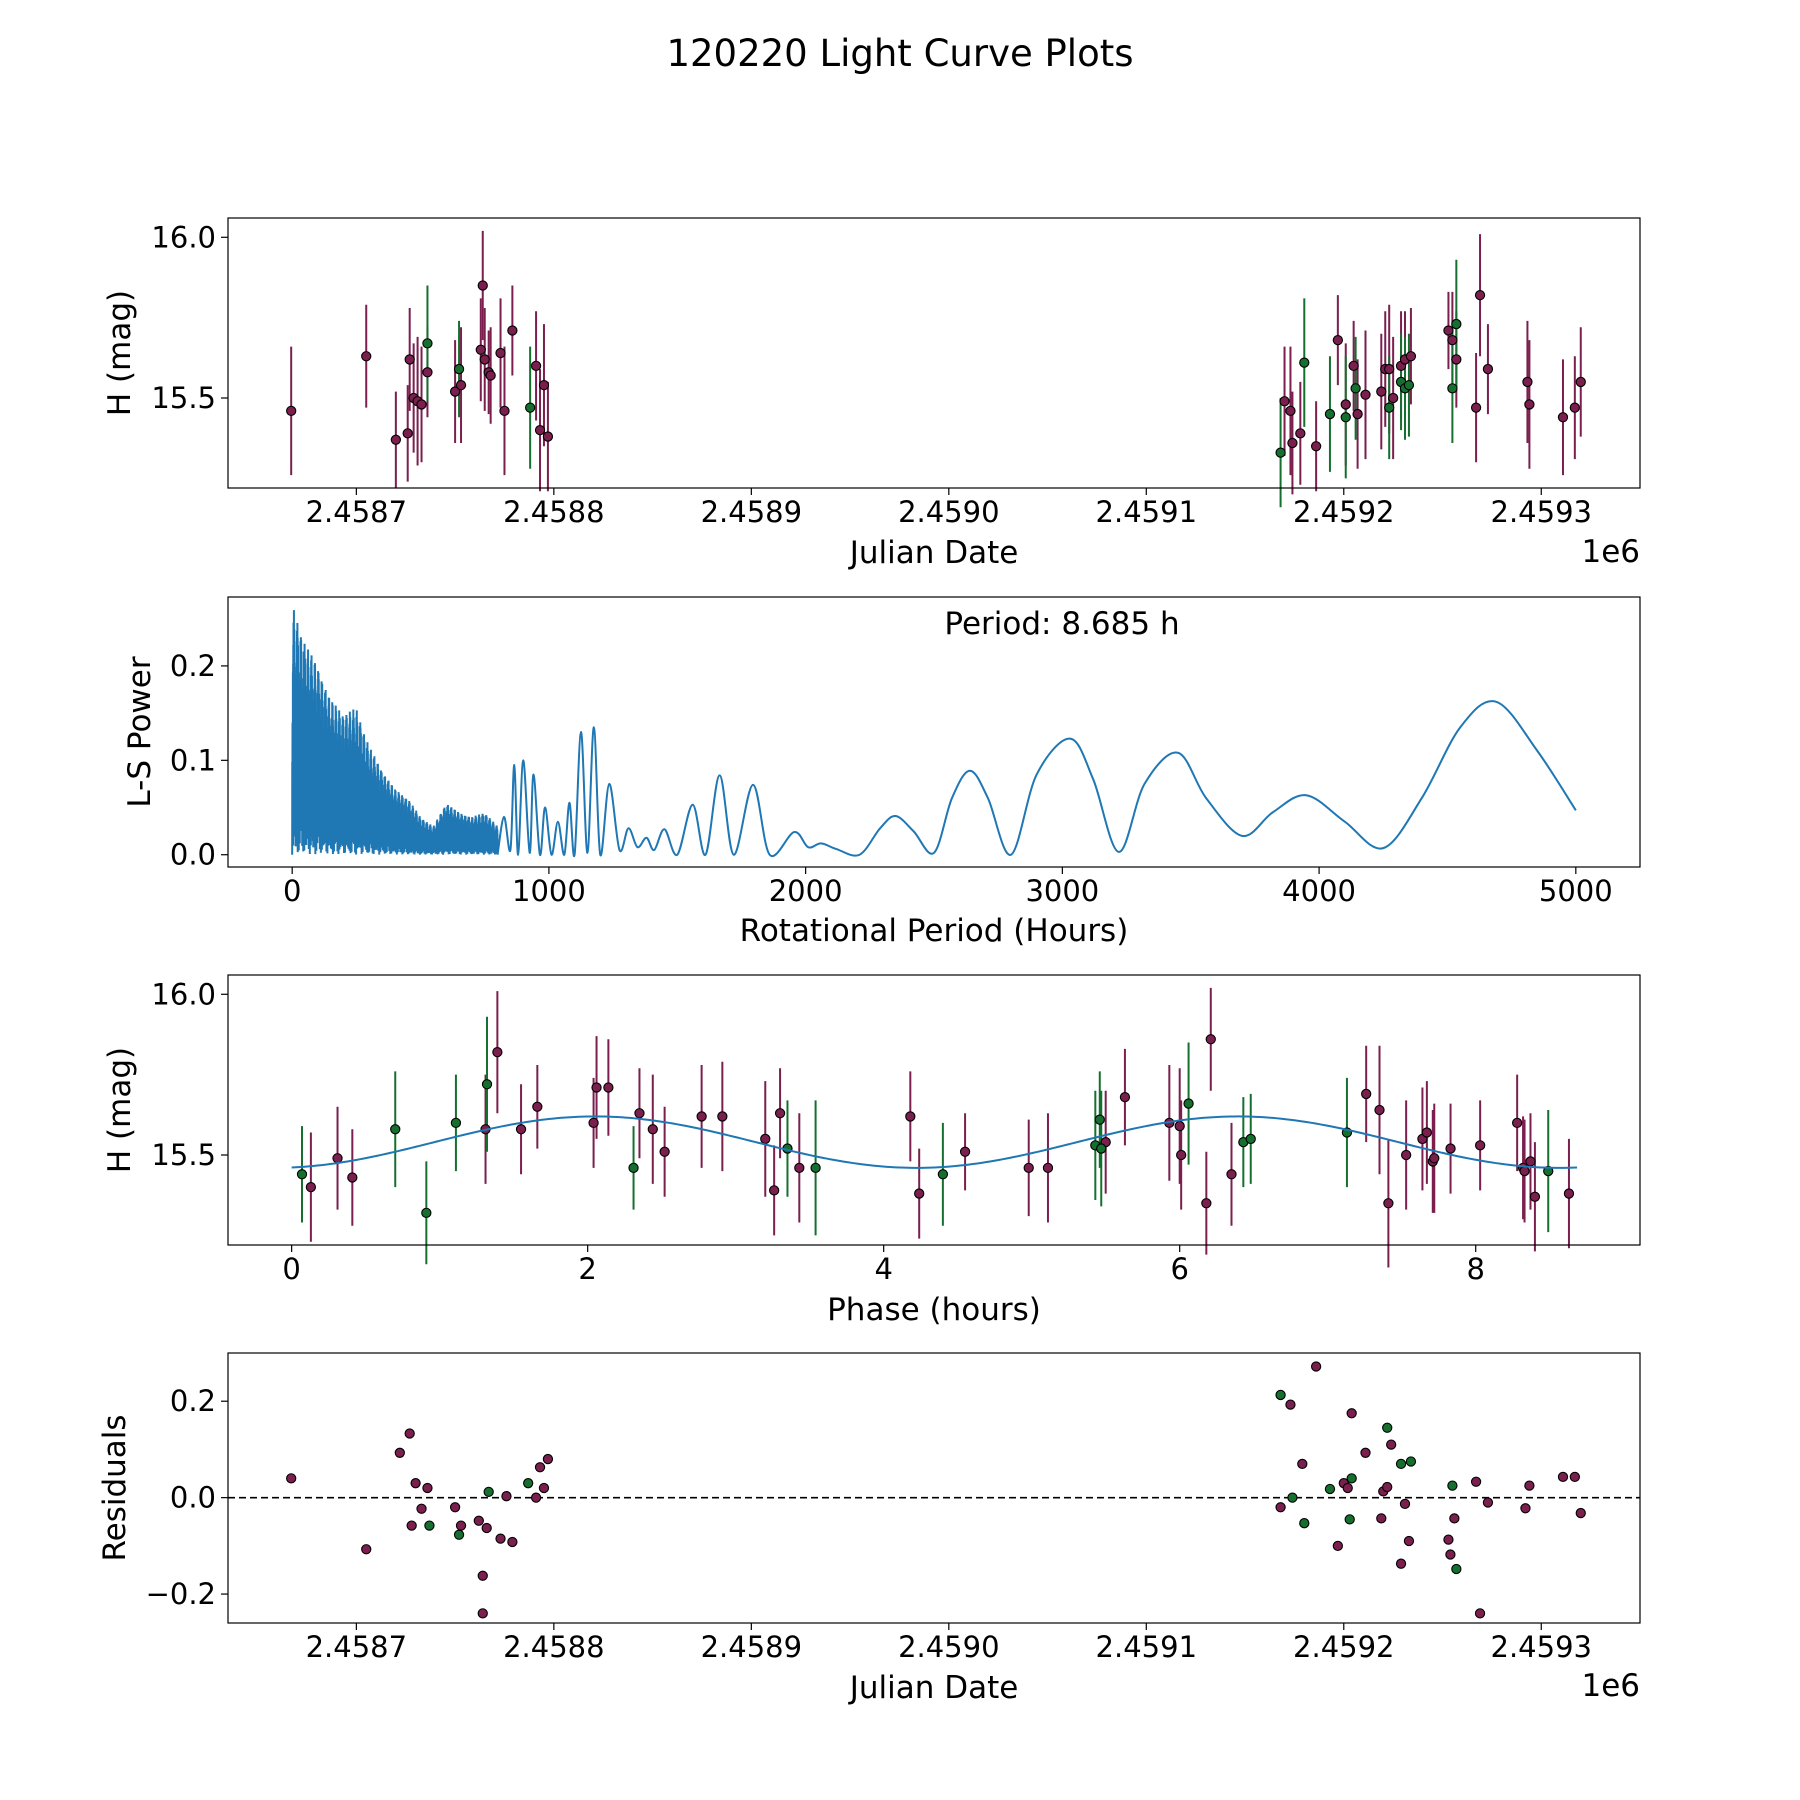  What do you see at coordinates (1475, 1269) in the screenshot?
I see `phased-xtick-label: 8` at bounding box center [1475, 1269].